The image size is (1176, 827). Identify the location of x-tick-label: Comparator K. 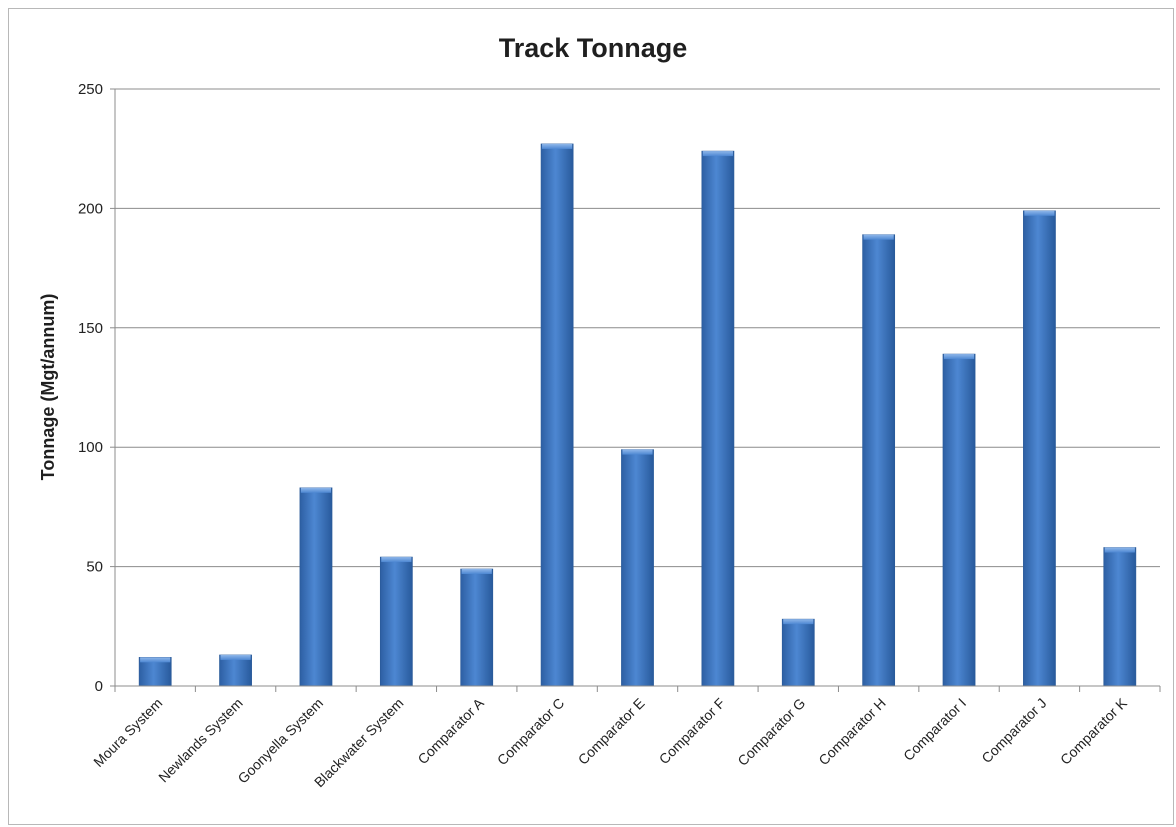
(1093, 730).